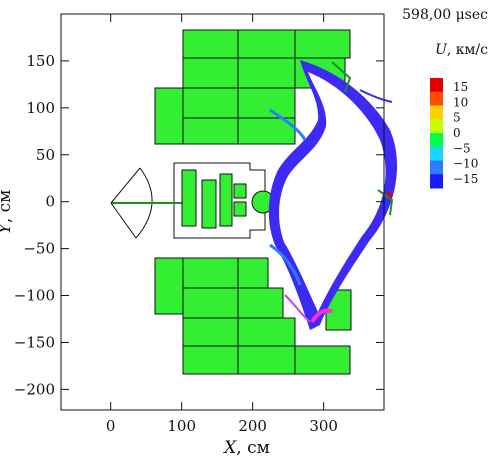 Image resolution: width=493 pixels, height=461 pixels. What do you see at coordinates (460, 87) in the screenshot?
I see `legend-tick-label: 15` at bounding box center [460, 87].